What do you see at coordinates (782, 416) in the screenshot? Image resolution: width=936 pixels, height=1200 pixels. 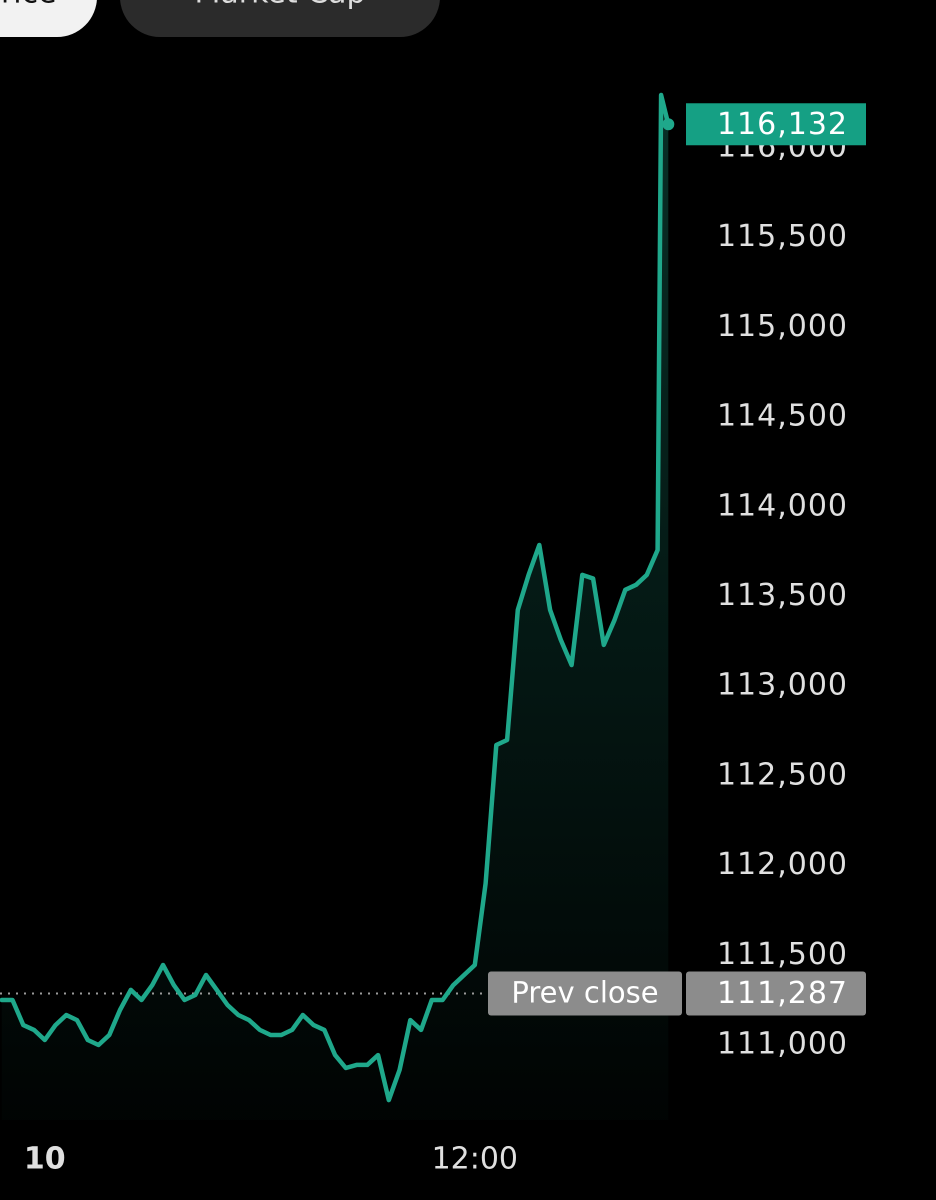 I see `y-tick-label: 114,500` at bounding box center [782, 416].